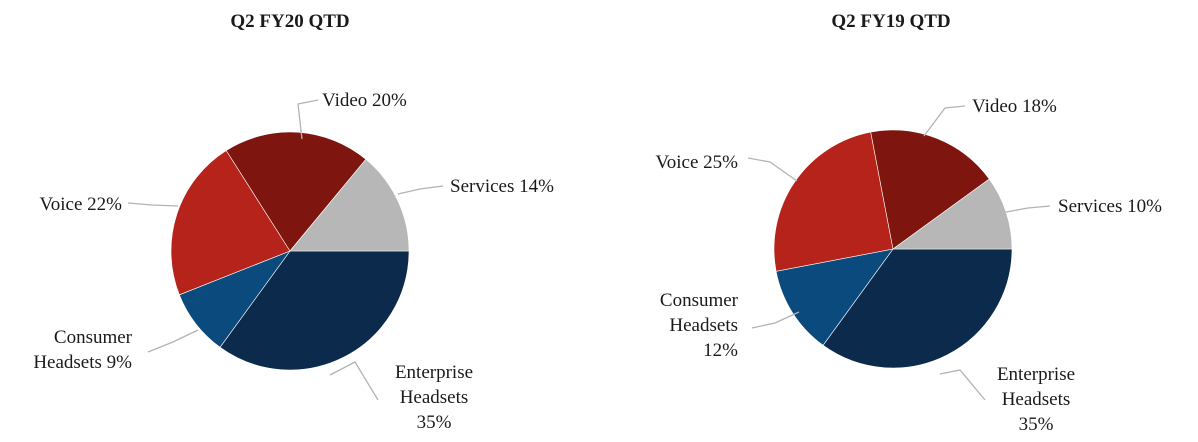 The width and height of the screenshot is (1198, 442). I want to click on slice-label-video: Video 18%, so click(1014, 106).